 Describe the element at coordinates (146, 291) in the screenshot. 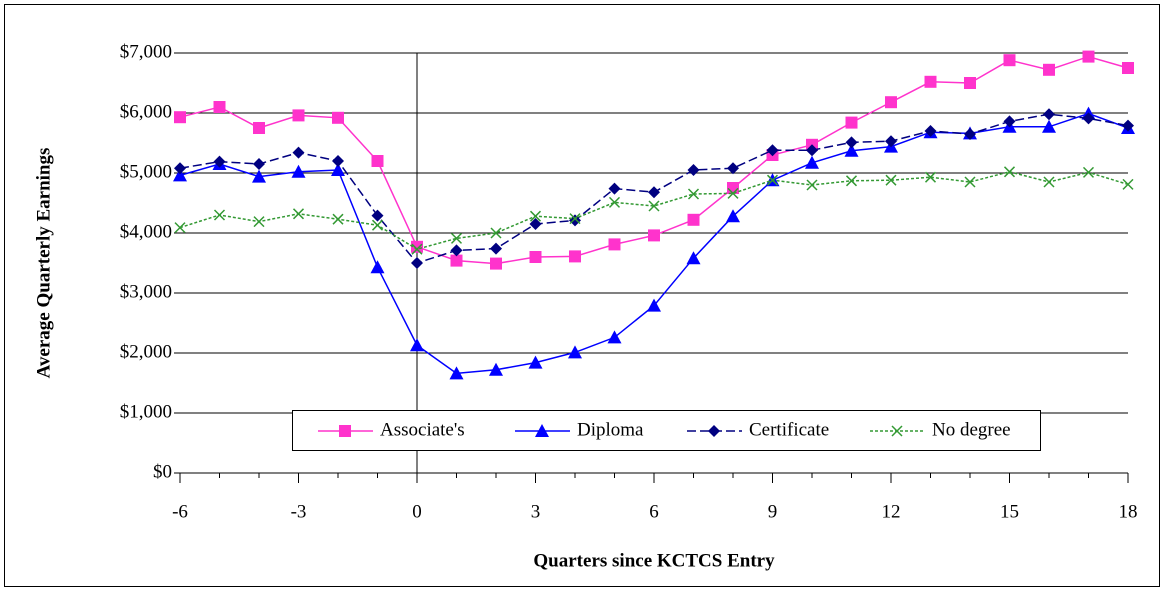

I see `y-tick-label: $3,000` at that location.